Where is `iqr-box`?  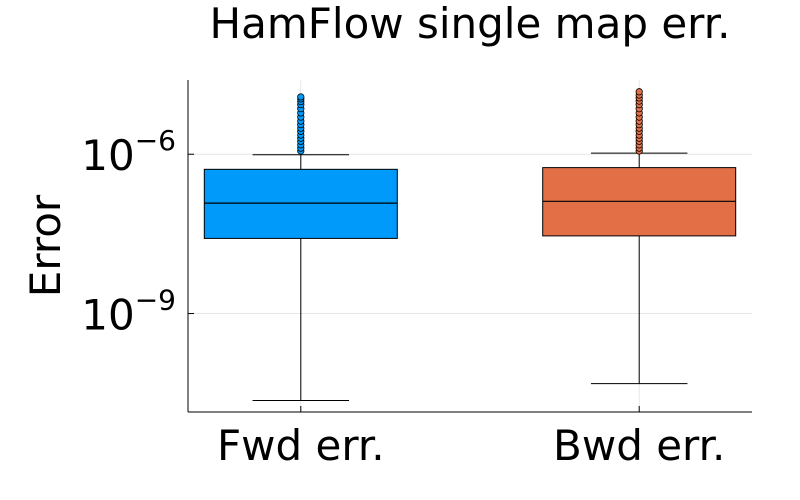 iqr-box is located at coordinates (300, 203).